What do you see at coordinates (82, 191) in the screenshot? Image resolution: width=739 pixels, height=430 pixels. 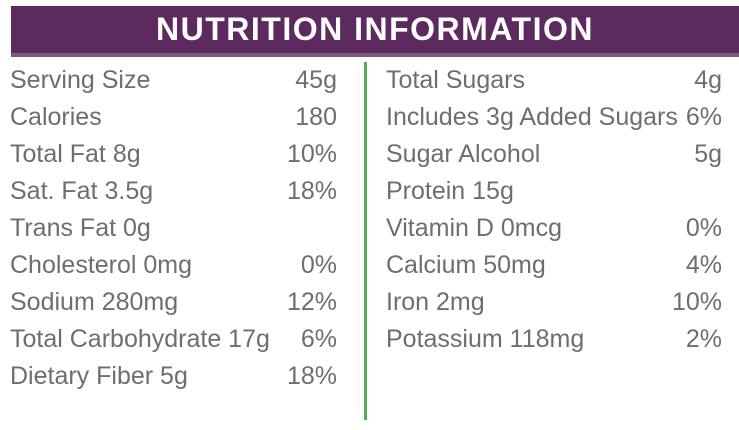 I see `nutrient-label: Sat. Fat 3.5g` at bounding box center [82, 191].